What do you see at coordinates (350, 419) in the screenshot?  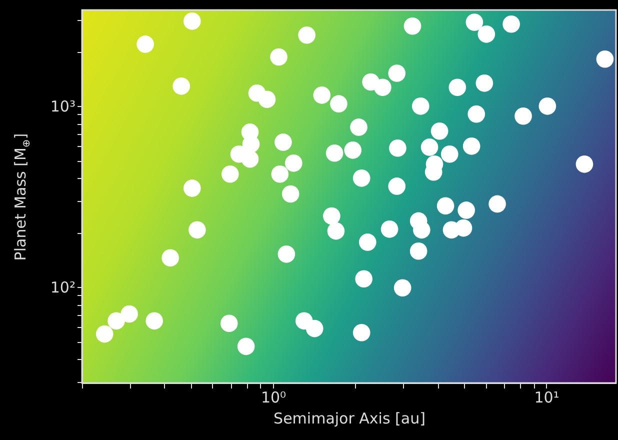 I see `x-axis-title: Semimajor Axis [au]` at bounding box center [350, 419].